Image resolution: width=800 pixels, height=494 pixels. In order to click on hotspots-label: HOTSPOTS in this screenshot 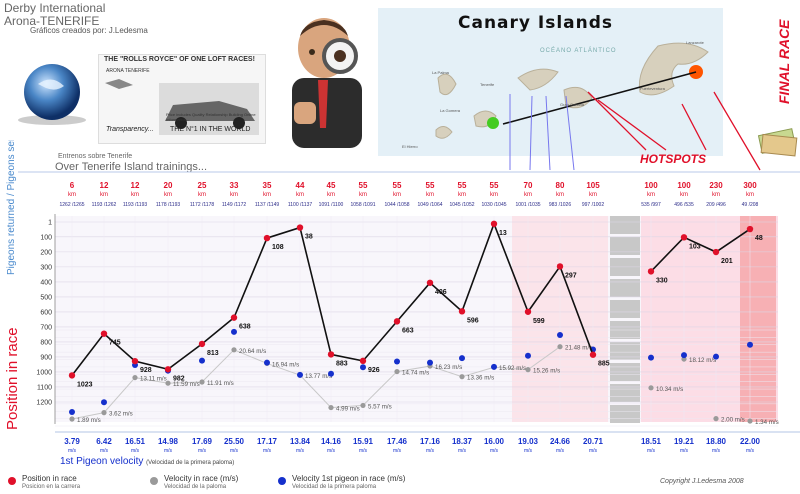, I will do `click(673, 159)`.